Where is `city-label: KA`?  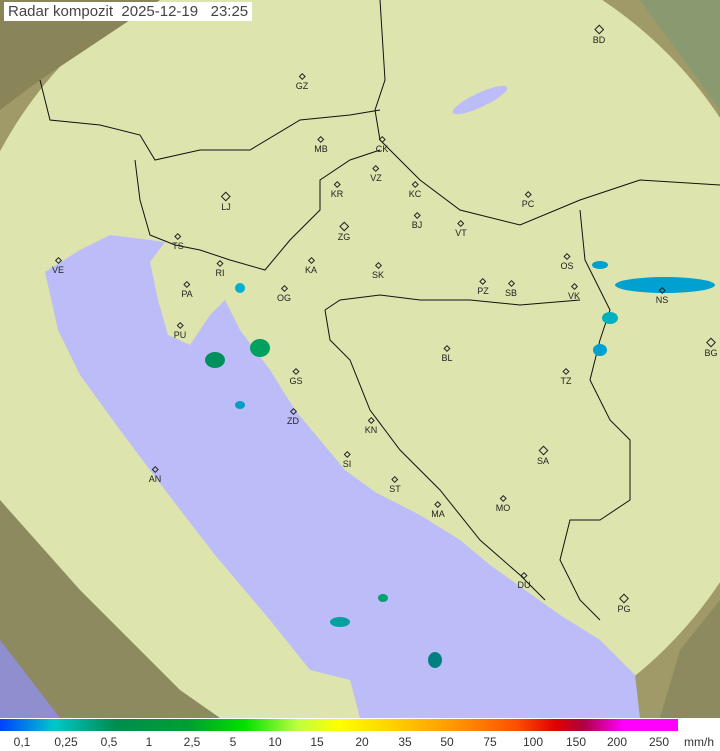
city-label: KA is located at coordinates (311, 266).